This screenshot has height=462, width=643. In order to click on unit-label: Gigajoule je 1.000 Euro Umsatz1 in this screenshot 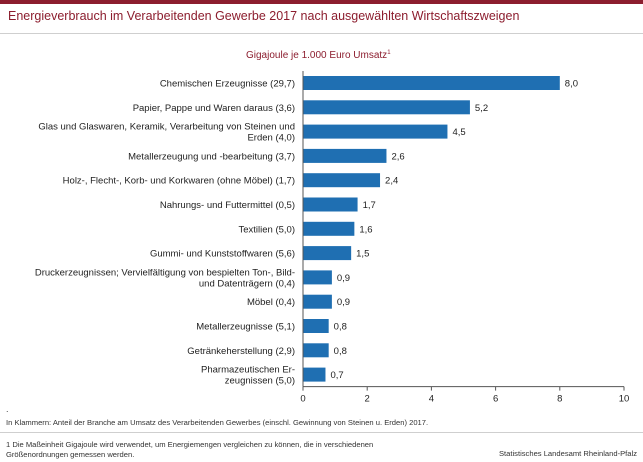, I will do `click(318, 55)`.